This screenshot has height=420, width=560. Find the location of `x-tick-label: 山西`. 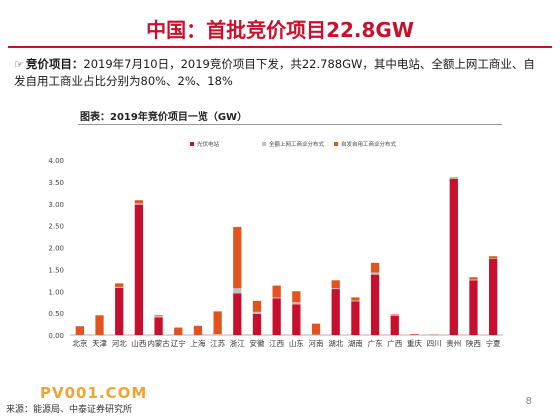

x-tick-label: 山西 is located at coordinates (138, 343).